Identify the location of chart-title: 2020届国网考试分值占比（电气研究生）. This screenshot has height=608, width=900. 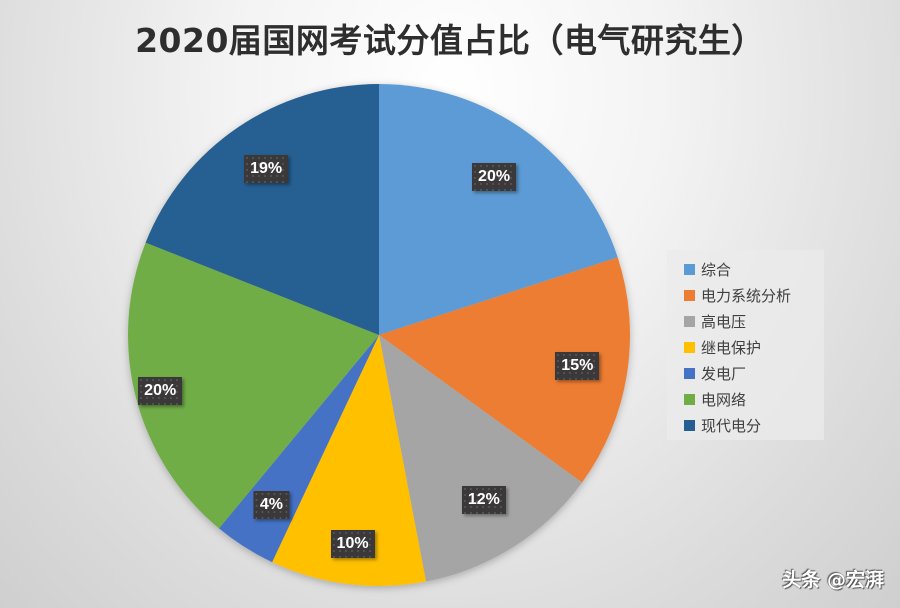
(450, 40).